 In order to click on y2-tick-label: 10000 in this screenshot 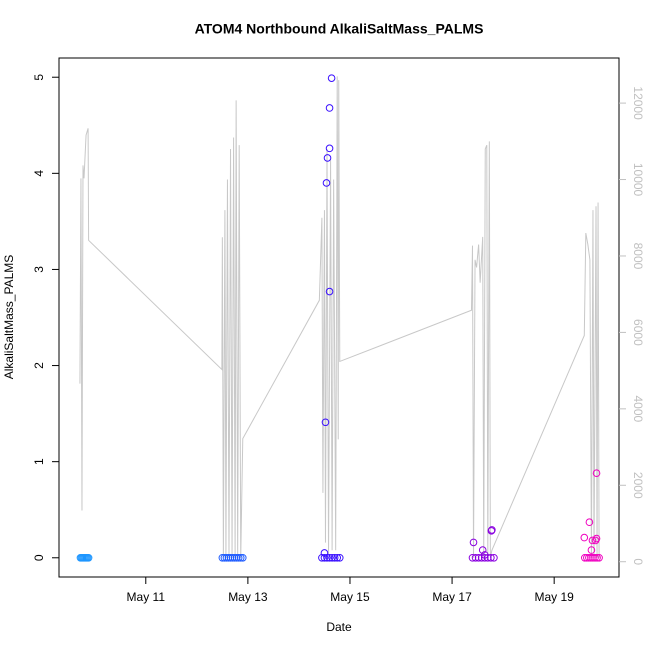, I will do `click(638, 180)`.